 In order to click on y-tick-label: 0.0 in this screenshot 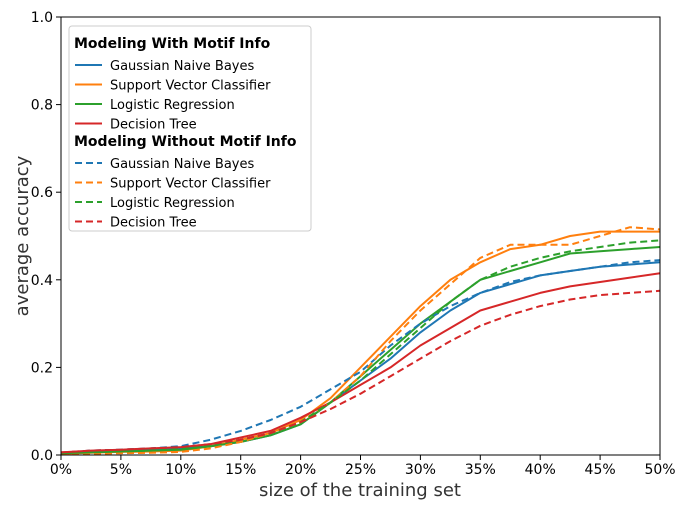, I will do `click(42, 456)`.